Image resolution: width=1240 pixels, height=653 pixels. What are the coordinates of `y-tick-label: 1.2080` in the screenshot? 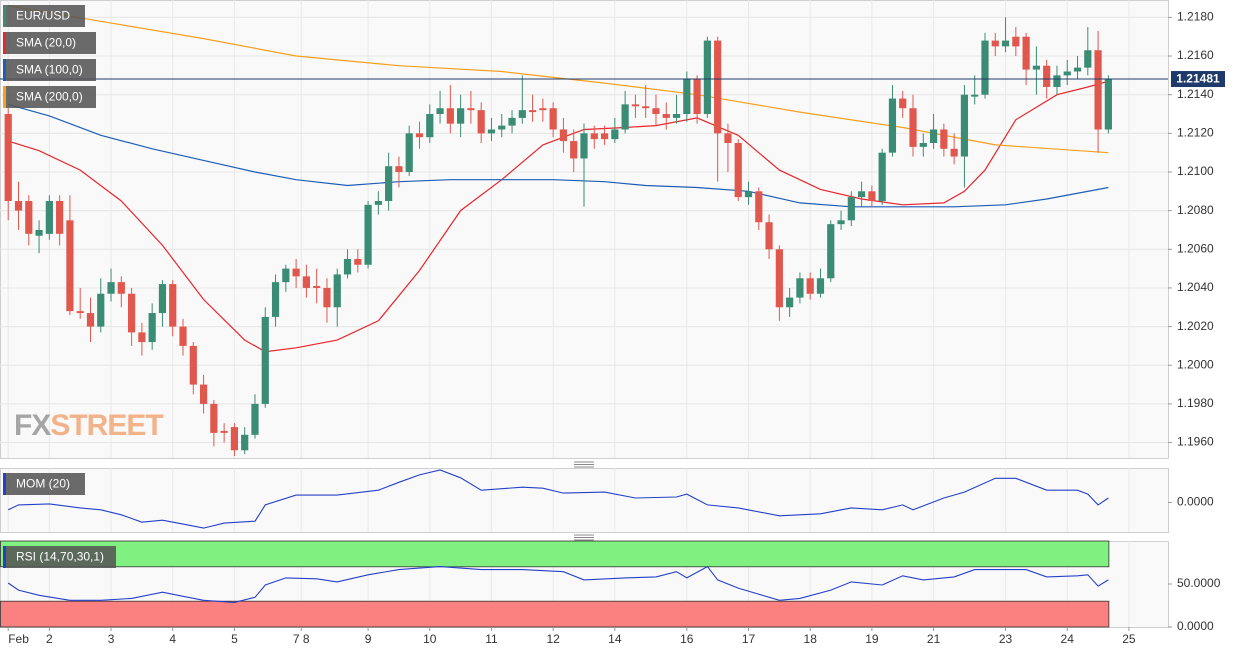 It's located at (1195, 210).